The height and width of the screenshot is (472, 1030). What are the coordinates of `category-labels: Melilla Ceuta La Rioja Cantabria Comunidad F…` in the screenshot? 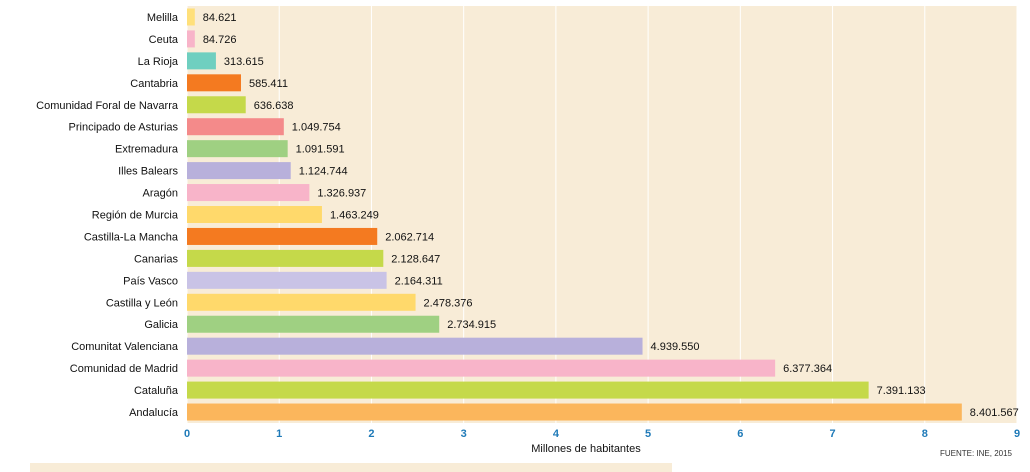 It's located at (107, 215).